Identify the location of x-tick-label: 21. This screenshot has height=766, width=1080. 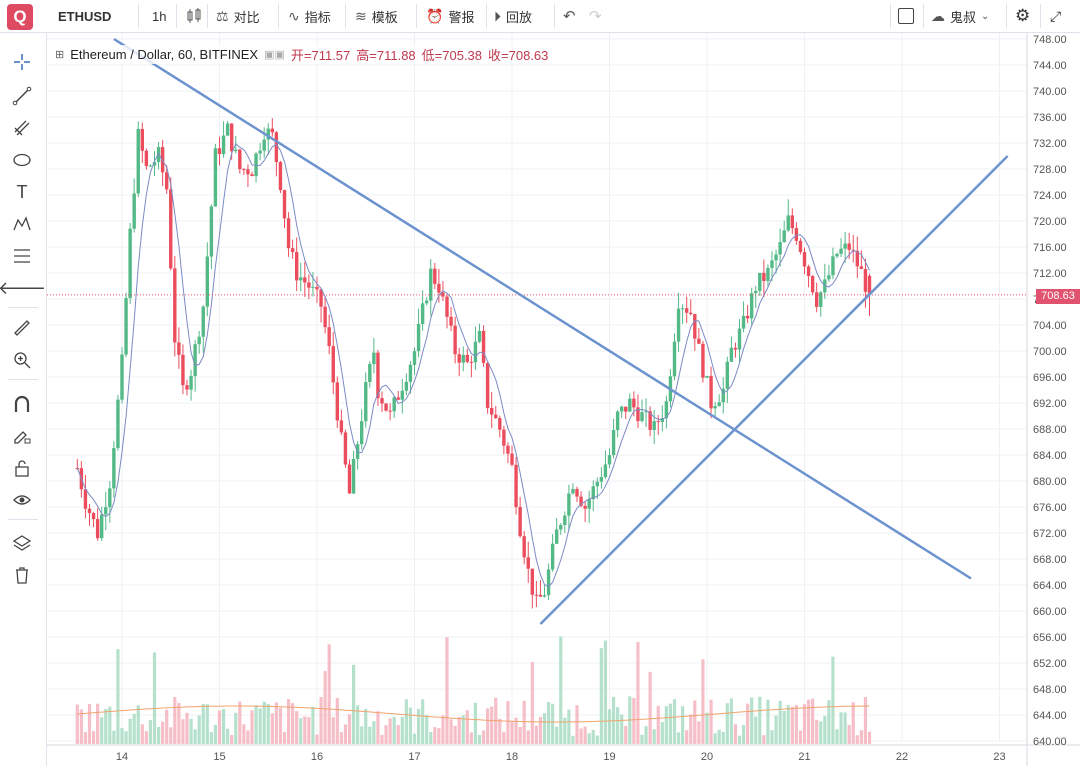
(804, 757).